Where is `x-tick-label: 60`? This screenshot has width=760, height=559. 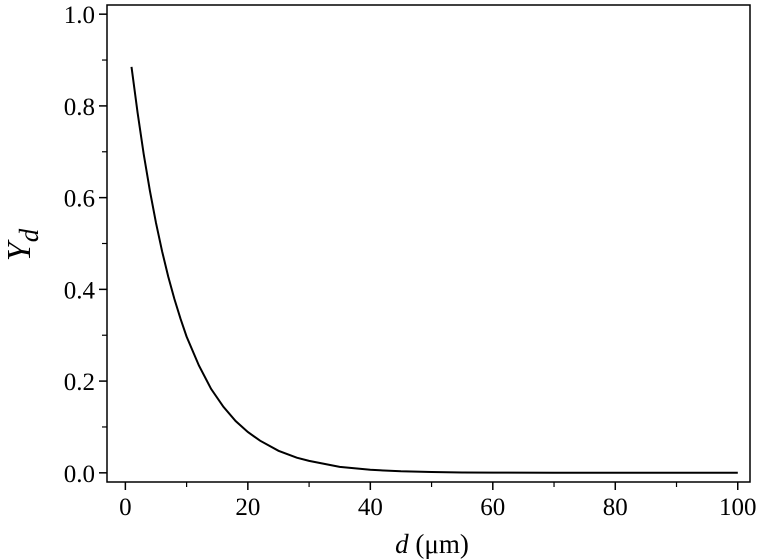 x-tick-label: 60 is located at coordinates (492, 507).